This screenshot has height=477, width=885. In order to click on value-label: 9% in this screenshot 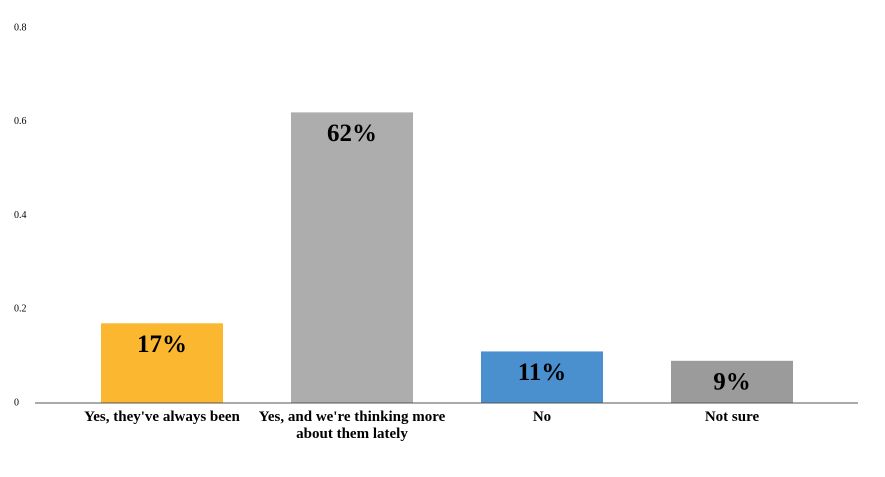, I will do `click(732, 382)`.